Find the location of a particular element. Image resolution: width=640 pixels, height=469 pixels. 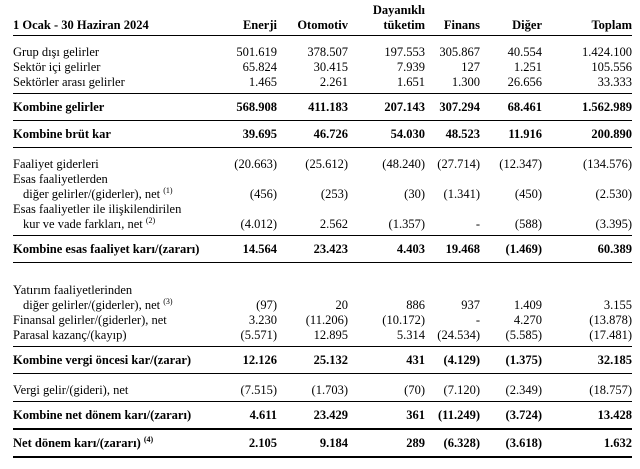

cell-finans: (11.249) is located at coordinates (452, 415).